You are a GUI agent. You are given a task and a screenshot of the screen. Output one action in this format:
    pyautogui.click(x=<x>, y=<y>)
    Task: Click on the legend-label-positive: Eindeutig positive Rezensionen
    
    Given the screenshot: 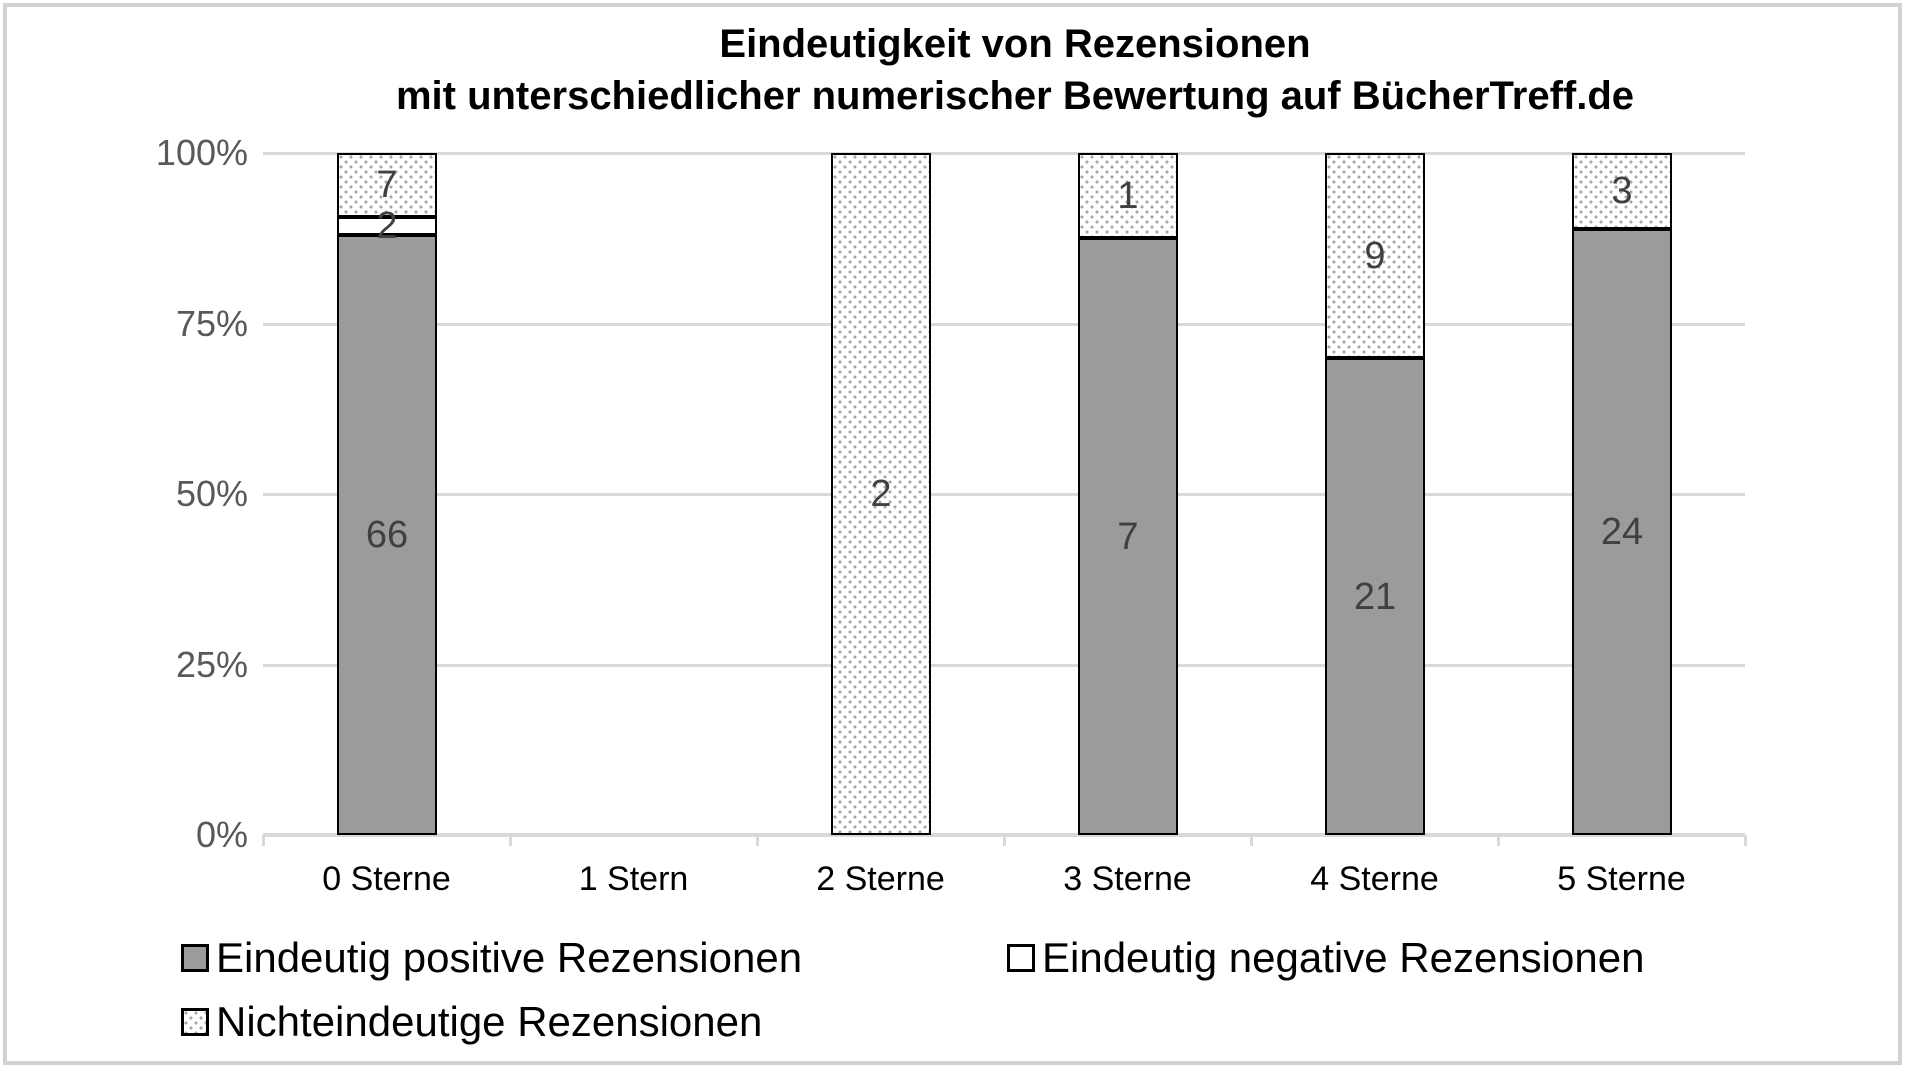 What is the action you would take?
    pyautogui.click(x=509, y=957)
    